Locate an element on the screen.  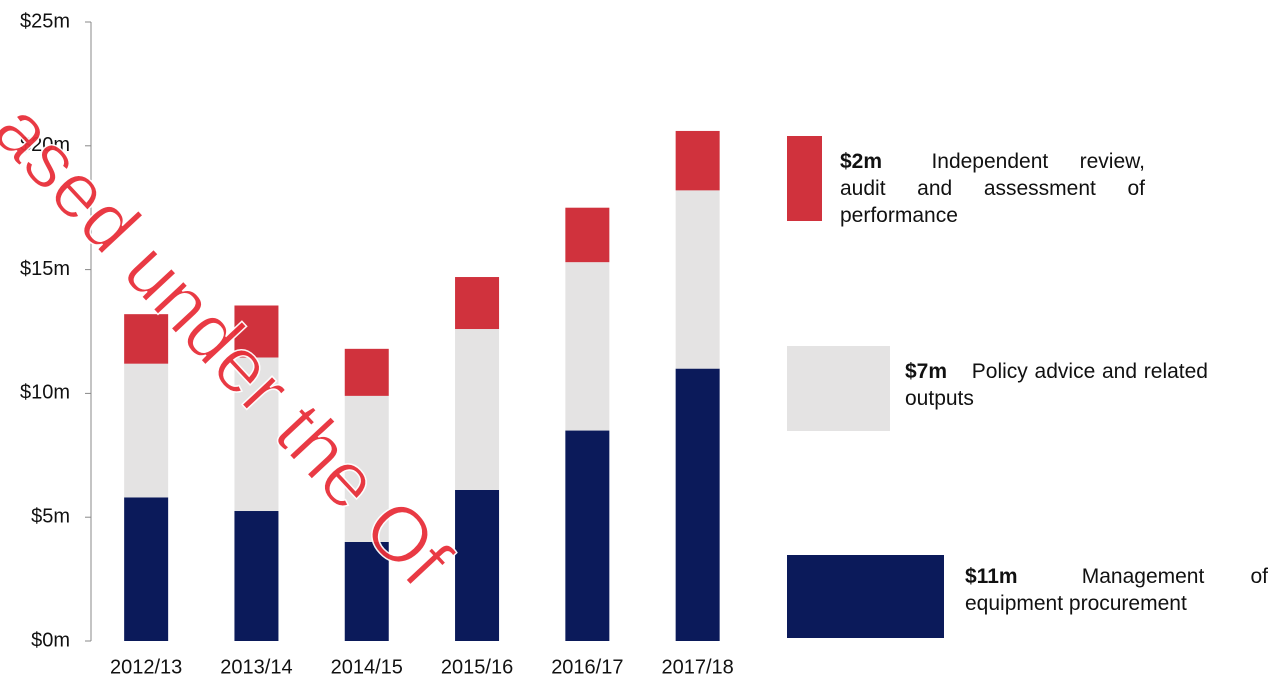
legend-entry: $7m Policy advice and related outputs is located at coordinates (1056, 385).